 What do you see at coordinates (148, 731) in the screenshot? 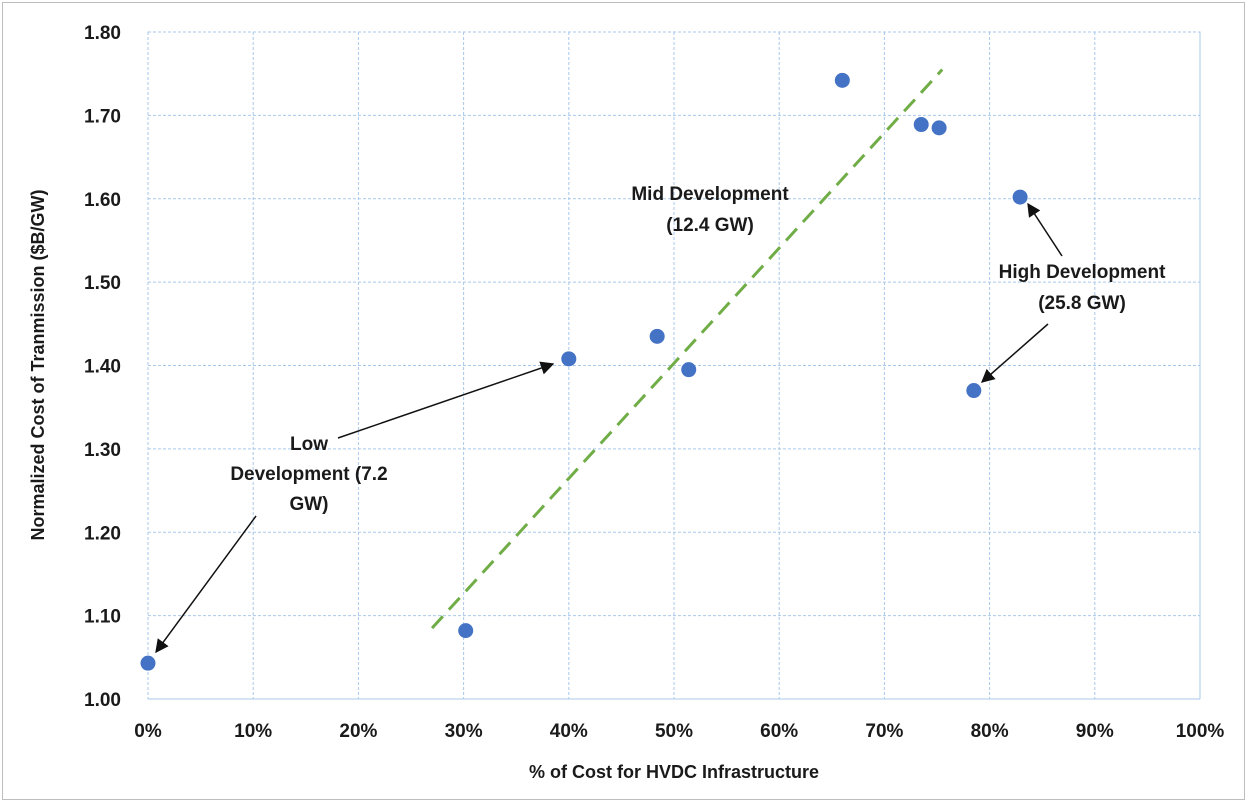
I see `x-tick-label: 0%` at bounding box center [148, 731].